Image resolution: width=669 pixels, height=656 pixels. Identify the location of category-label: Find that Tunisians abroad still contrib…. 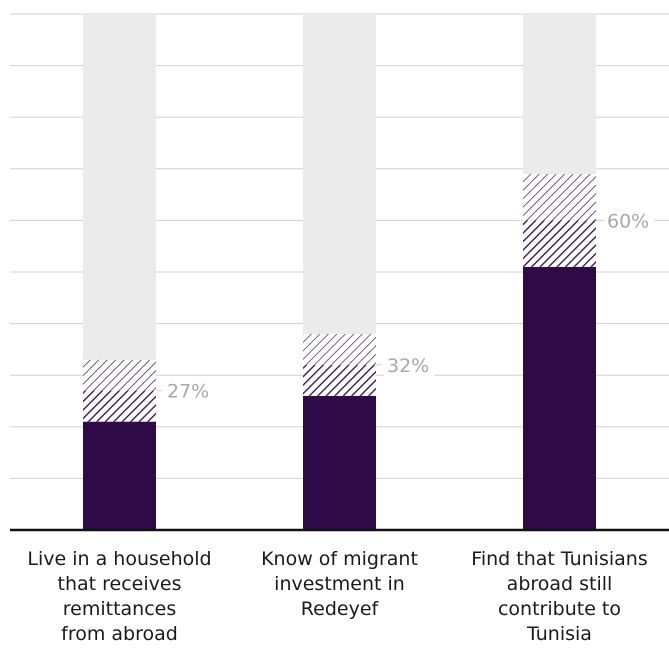
(559, 596).